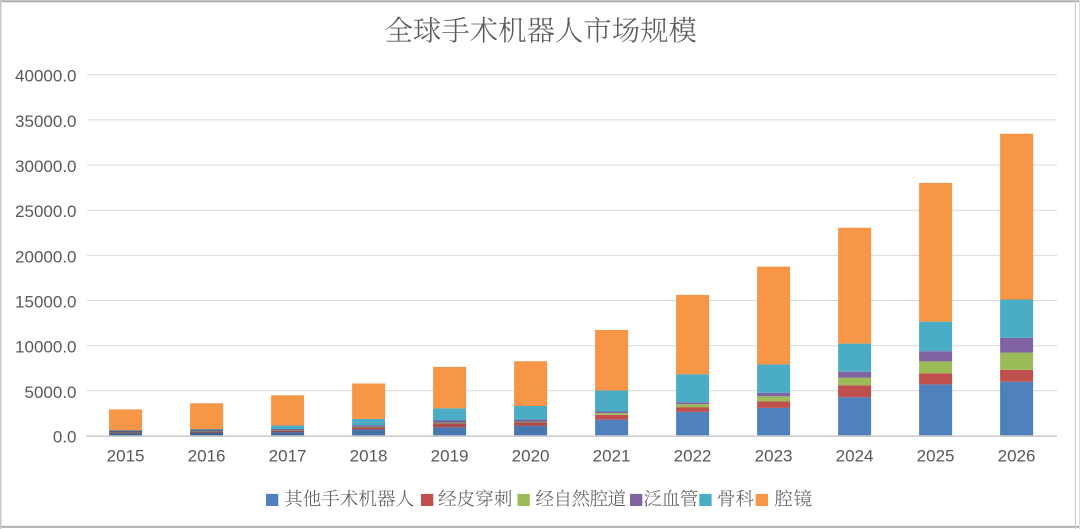 Image resolution: width=1080 pixels, height=529 pixels. I want to click on svg-text: 30000.0, so click(45, 166).